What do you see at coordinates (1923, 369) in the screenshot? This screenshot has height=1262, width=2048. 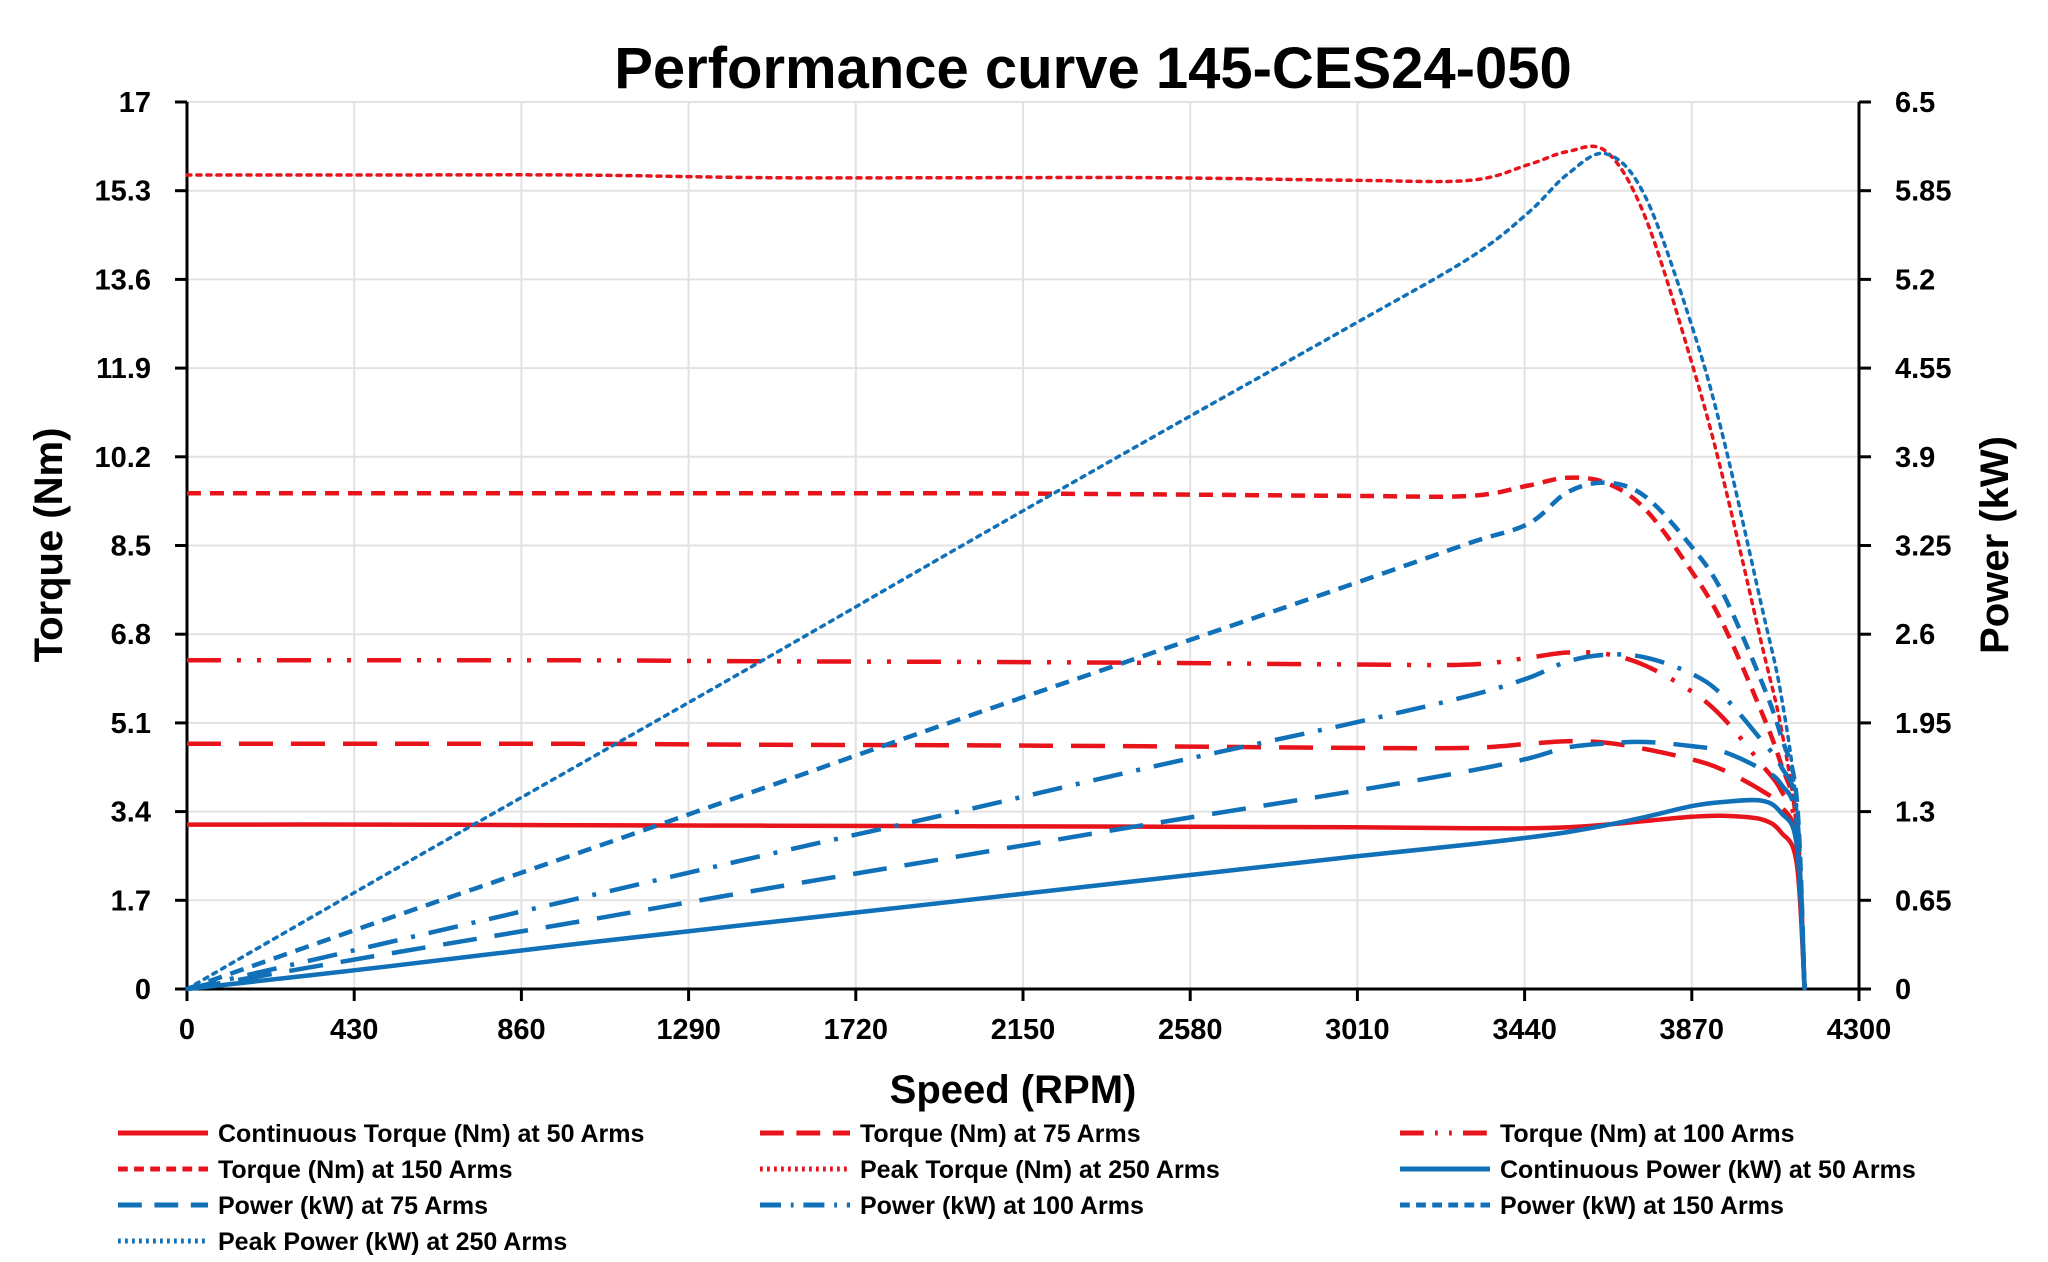 I see `y2-tick-label: 4.55` at bounding box center [1923, 369].